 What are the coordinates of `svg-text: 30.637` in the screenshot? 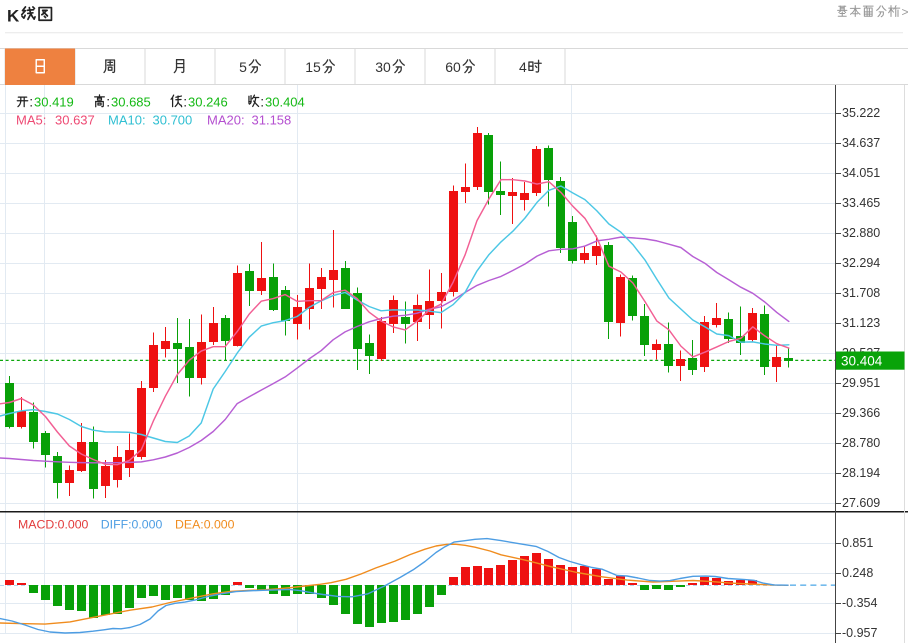 It's located at (75, 119).